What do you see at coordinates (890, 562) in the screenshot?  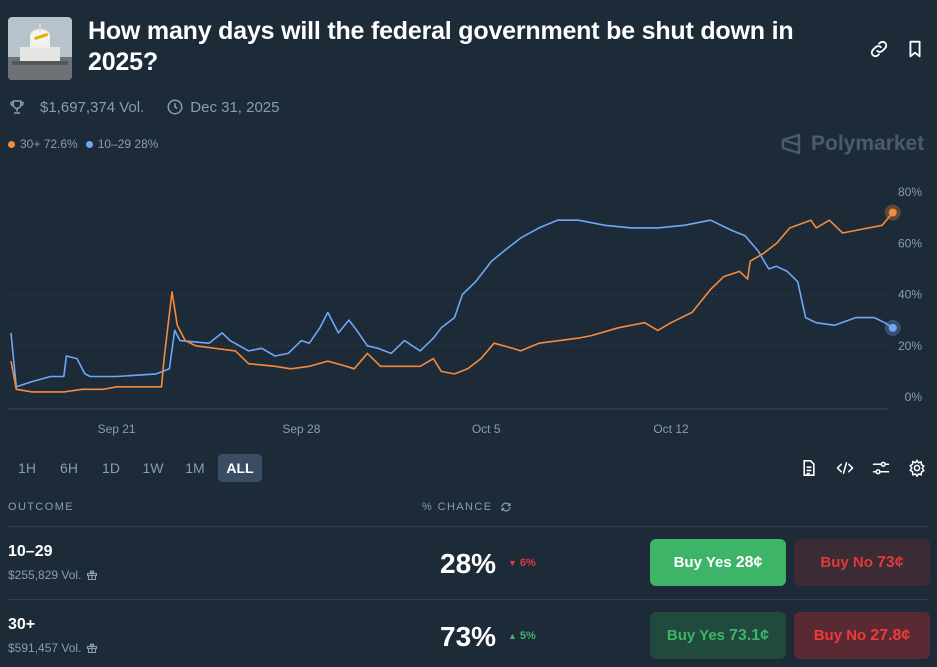 I see `buy-no-price: 73¢` at bounding box center [890, 562].